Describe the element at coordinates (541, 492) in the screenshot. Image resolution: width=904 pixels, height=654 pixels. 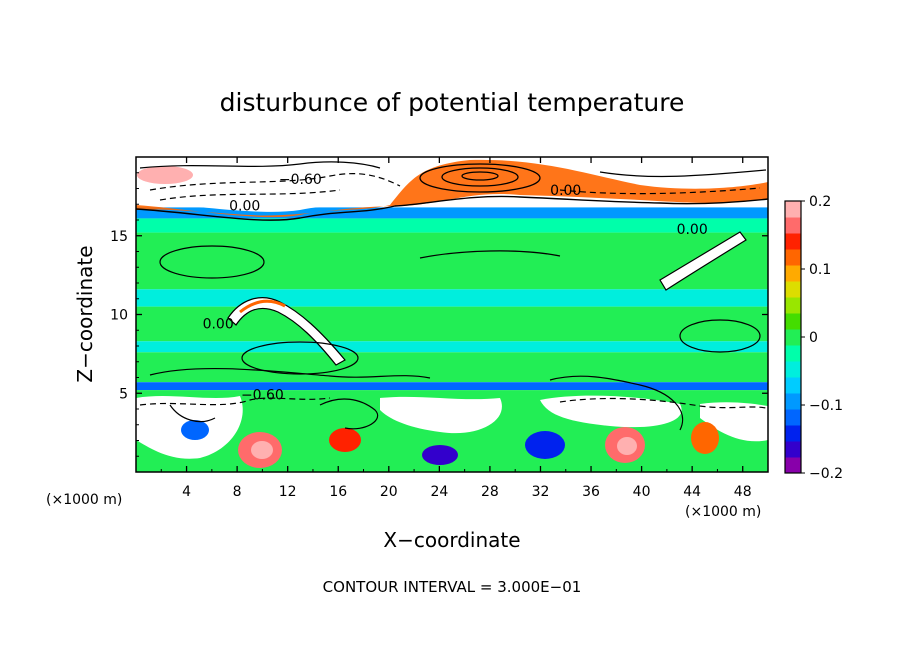
I see `x-tick-label: 32` at that location.